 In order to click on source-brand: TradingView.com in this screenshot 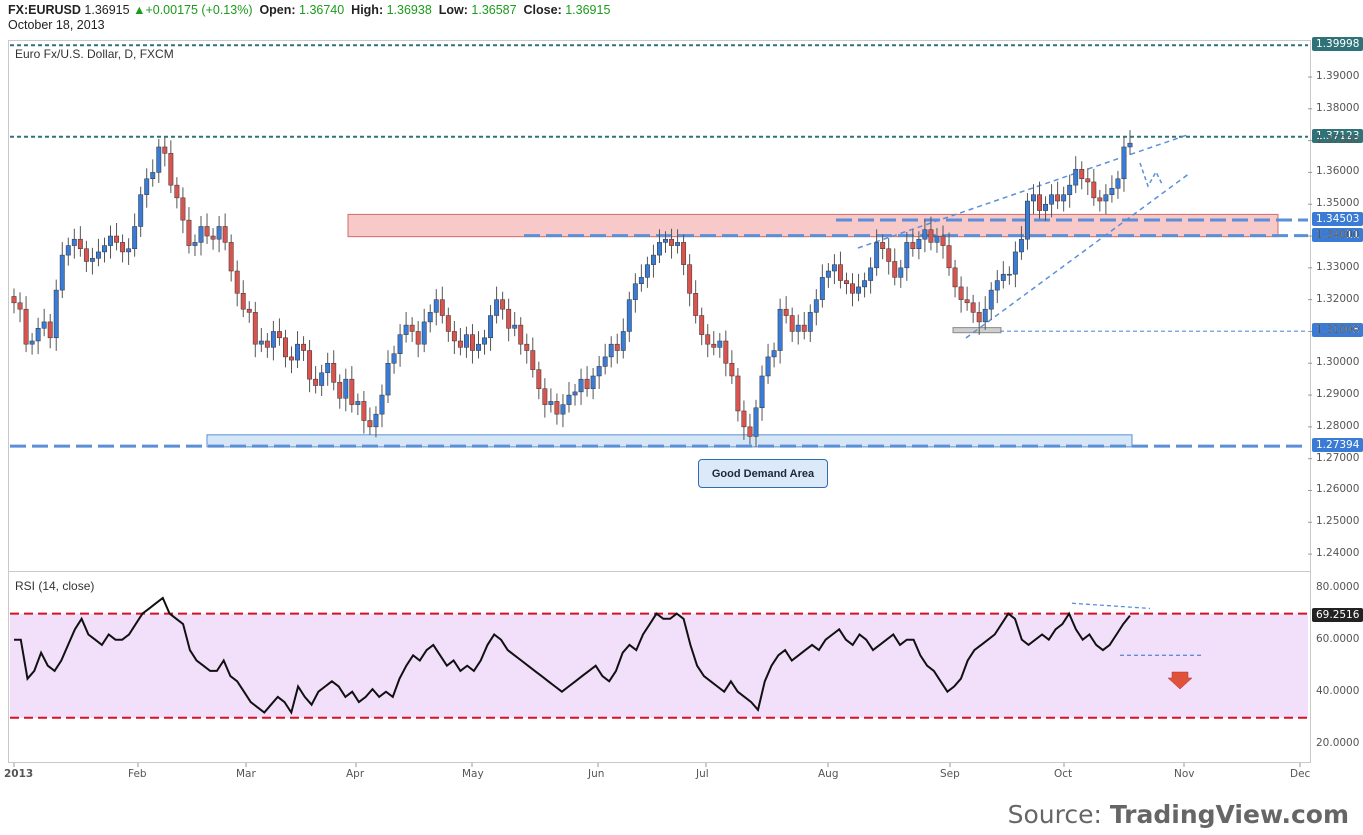, I will do `click(1229, 814)`.